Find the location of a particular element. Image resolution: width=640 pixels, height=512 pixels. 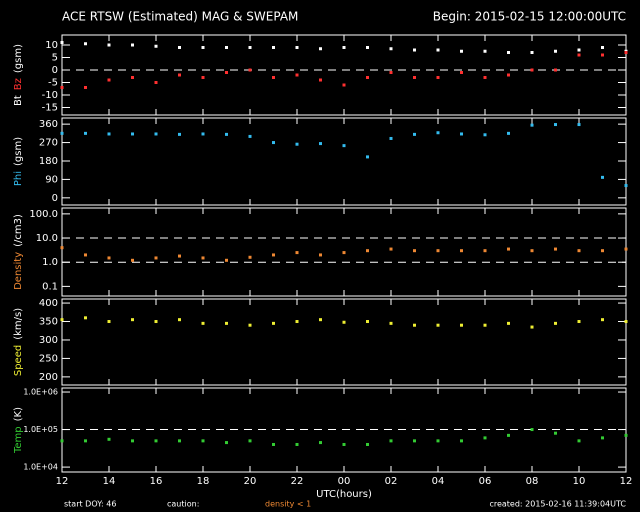

x-tick-label: 02 is located at coordinates (391, 481).